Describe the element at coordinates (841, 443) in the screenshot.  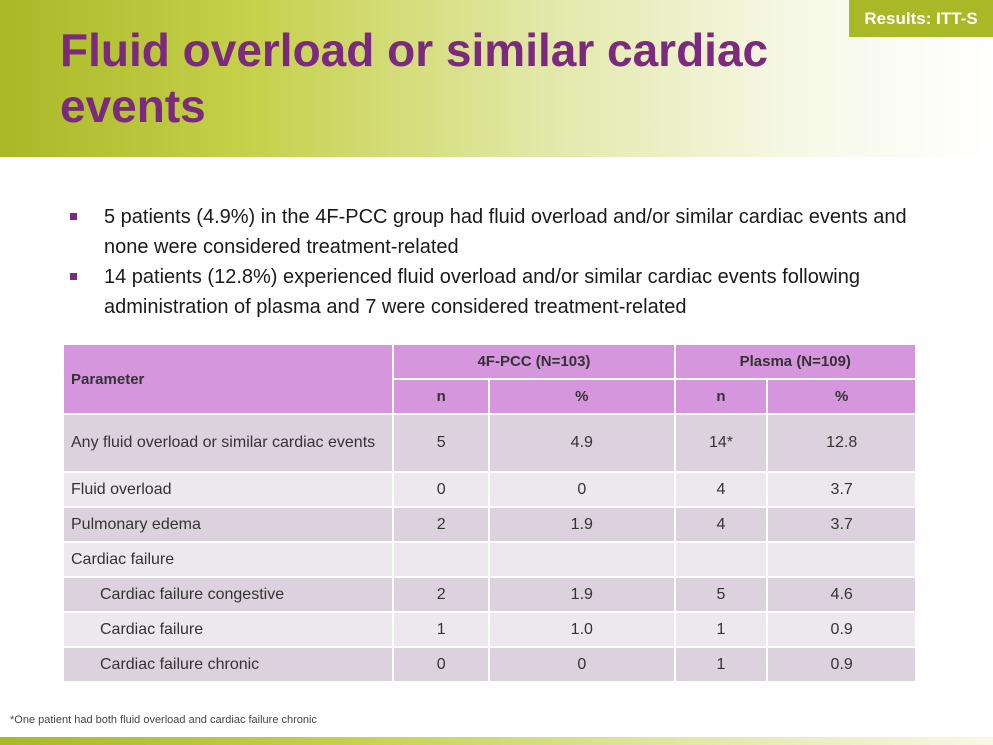
I see `cell-value: 12.8` at that location.